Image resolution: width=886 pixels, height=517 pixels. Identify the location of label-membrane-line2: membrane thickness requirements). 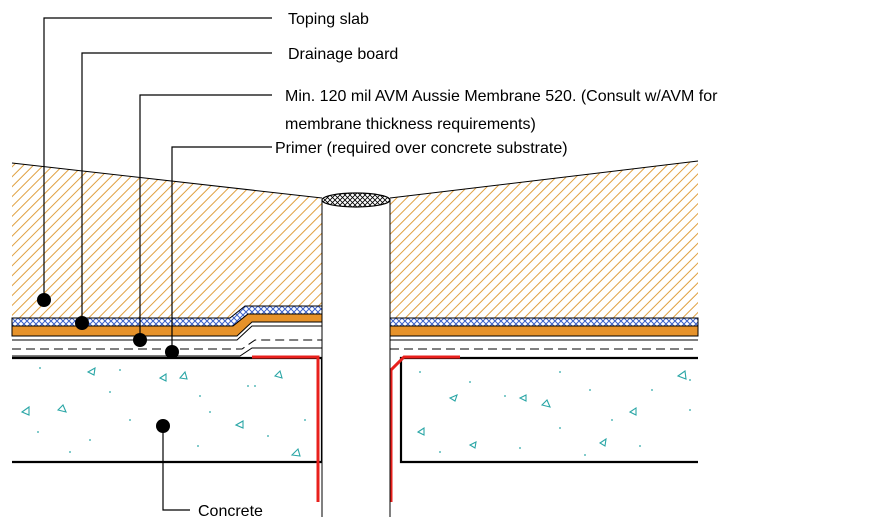
(410, 124).